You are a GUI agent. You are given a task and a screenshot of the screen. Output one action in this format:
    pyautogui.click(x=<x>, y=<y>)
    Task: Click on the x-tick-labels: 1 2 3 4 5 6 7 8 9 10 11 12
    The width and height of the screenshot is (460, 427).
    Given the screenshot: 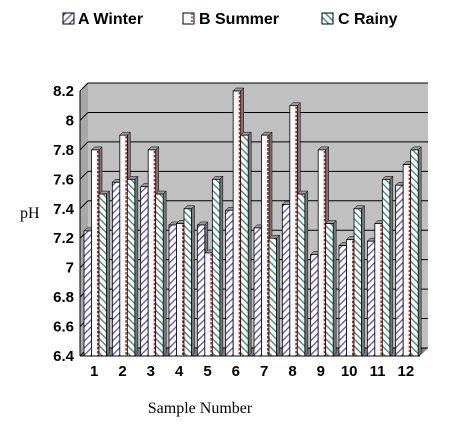 What is the action you would take?
    pyautogui.click(x=252, y=371)
    